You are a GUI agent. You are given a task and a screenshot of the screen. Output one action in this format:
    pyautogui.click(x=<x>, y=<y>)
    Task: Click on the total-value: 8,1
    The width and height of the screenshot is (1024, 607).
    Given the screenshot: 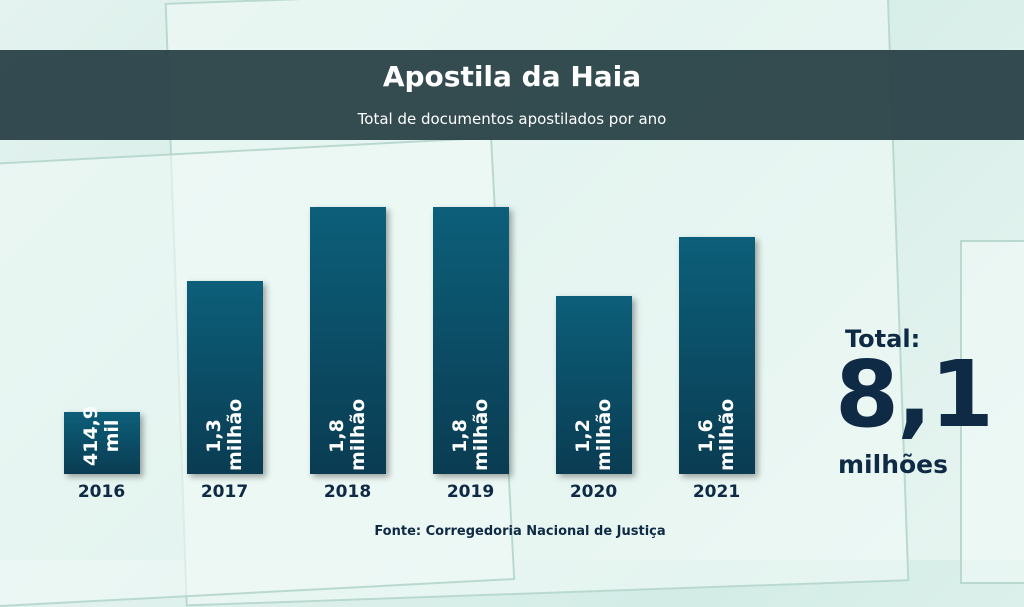 What is the action you would take?
    pyautogui.click(x=914, y=394)
    